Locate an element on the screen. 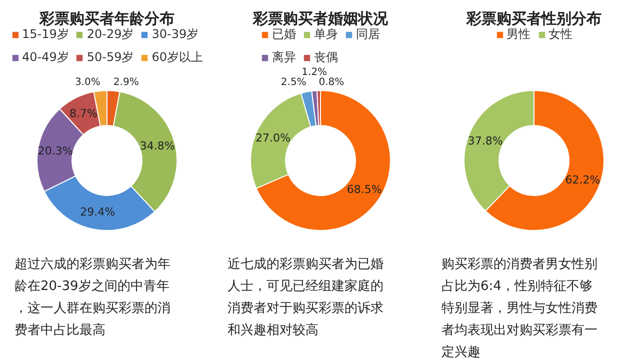 The height and width of the screenshot is (364, 640). legend-label: 20-29岁 is located at coordinates (110, 34).